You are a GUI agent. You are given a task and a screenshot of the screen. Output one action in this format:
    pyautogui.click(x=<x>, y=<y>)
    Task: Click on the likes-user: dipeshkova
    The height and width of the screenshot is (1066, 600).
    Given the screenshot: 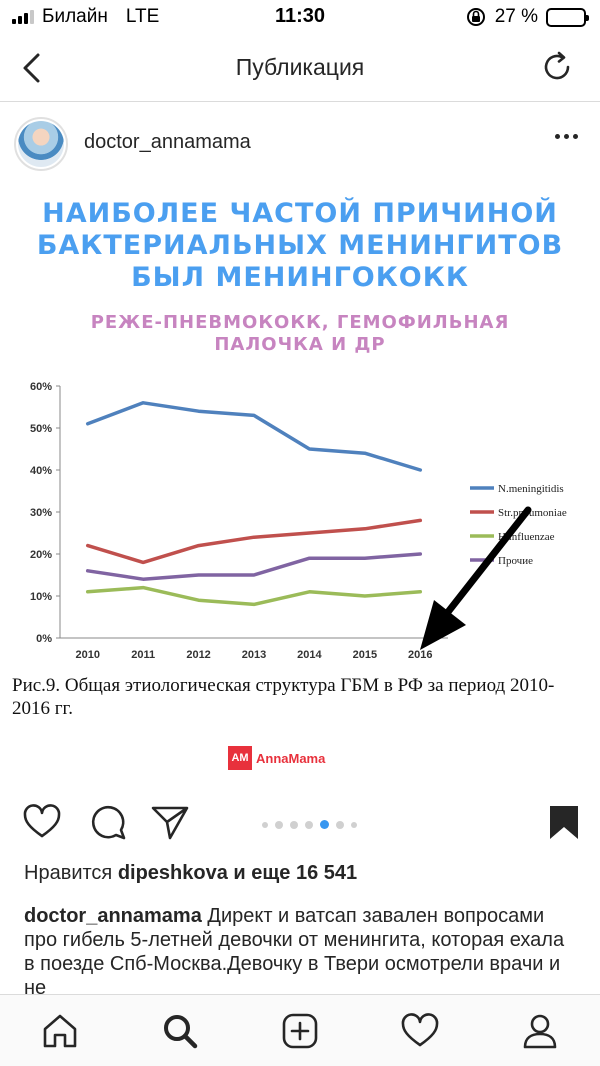 What is the action you would take?
    pyautogui.click(x=172, y=873)
    